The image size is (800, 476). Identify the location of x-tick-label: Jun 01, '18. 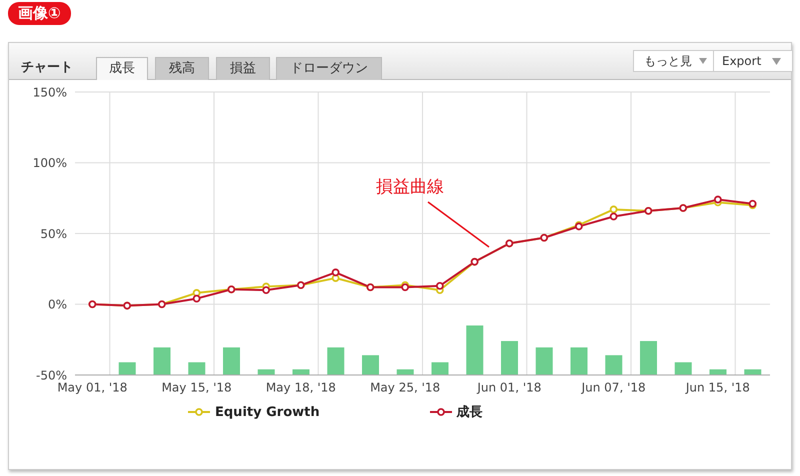
(509, 387).